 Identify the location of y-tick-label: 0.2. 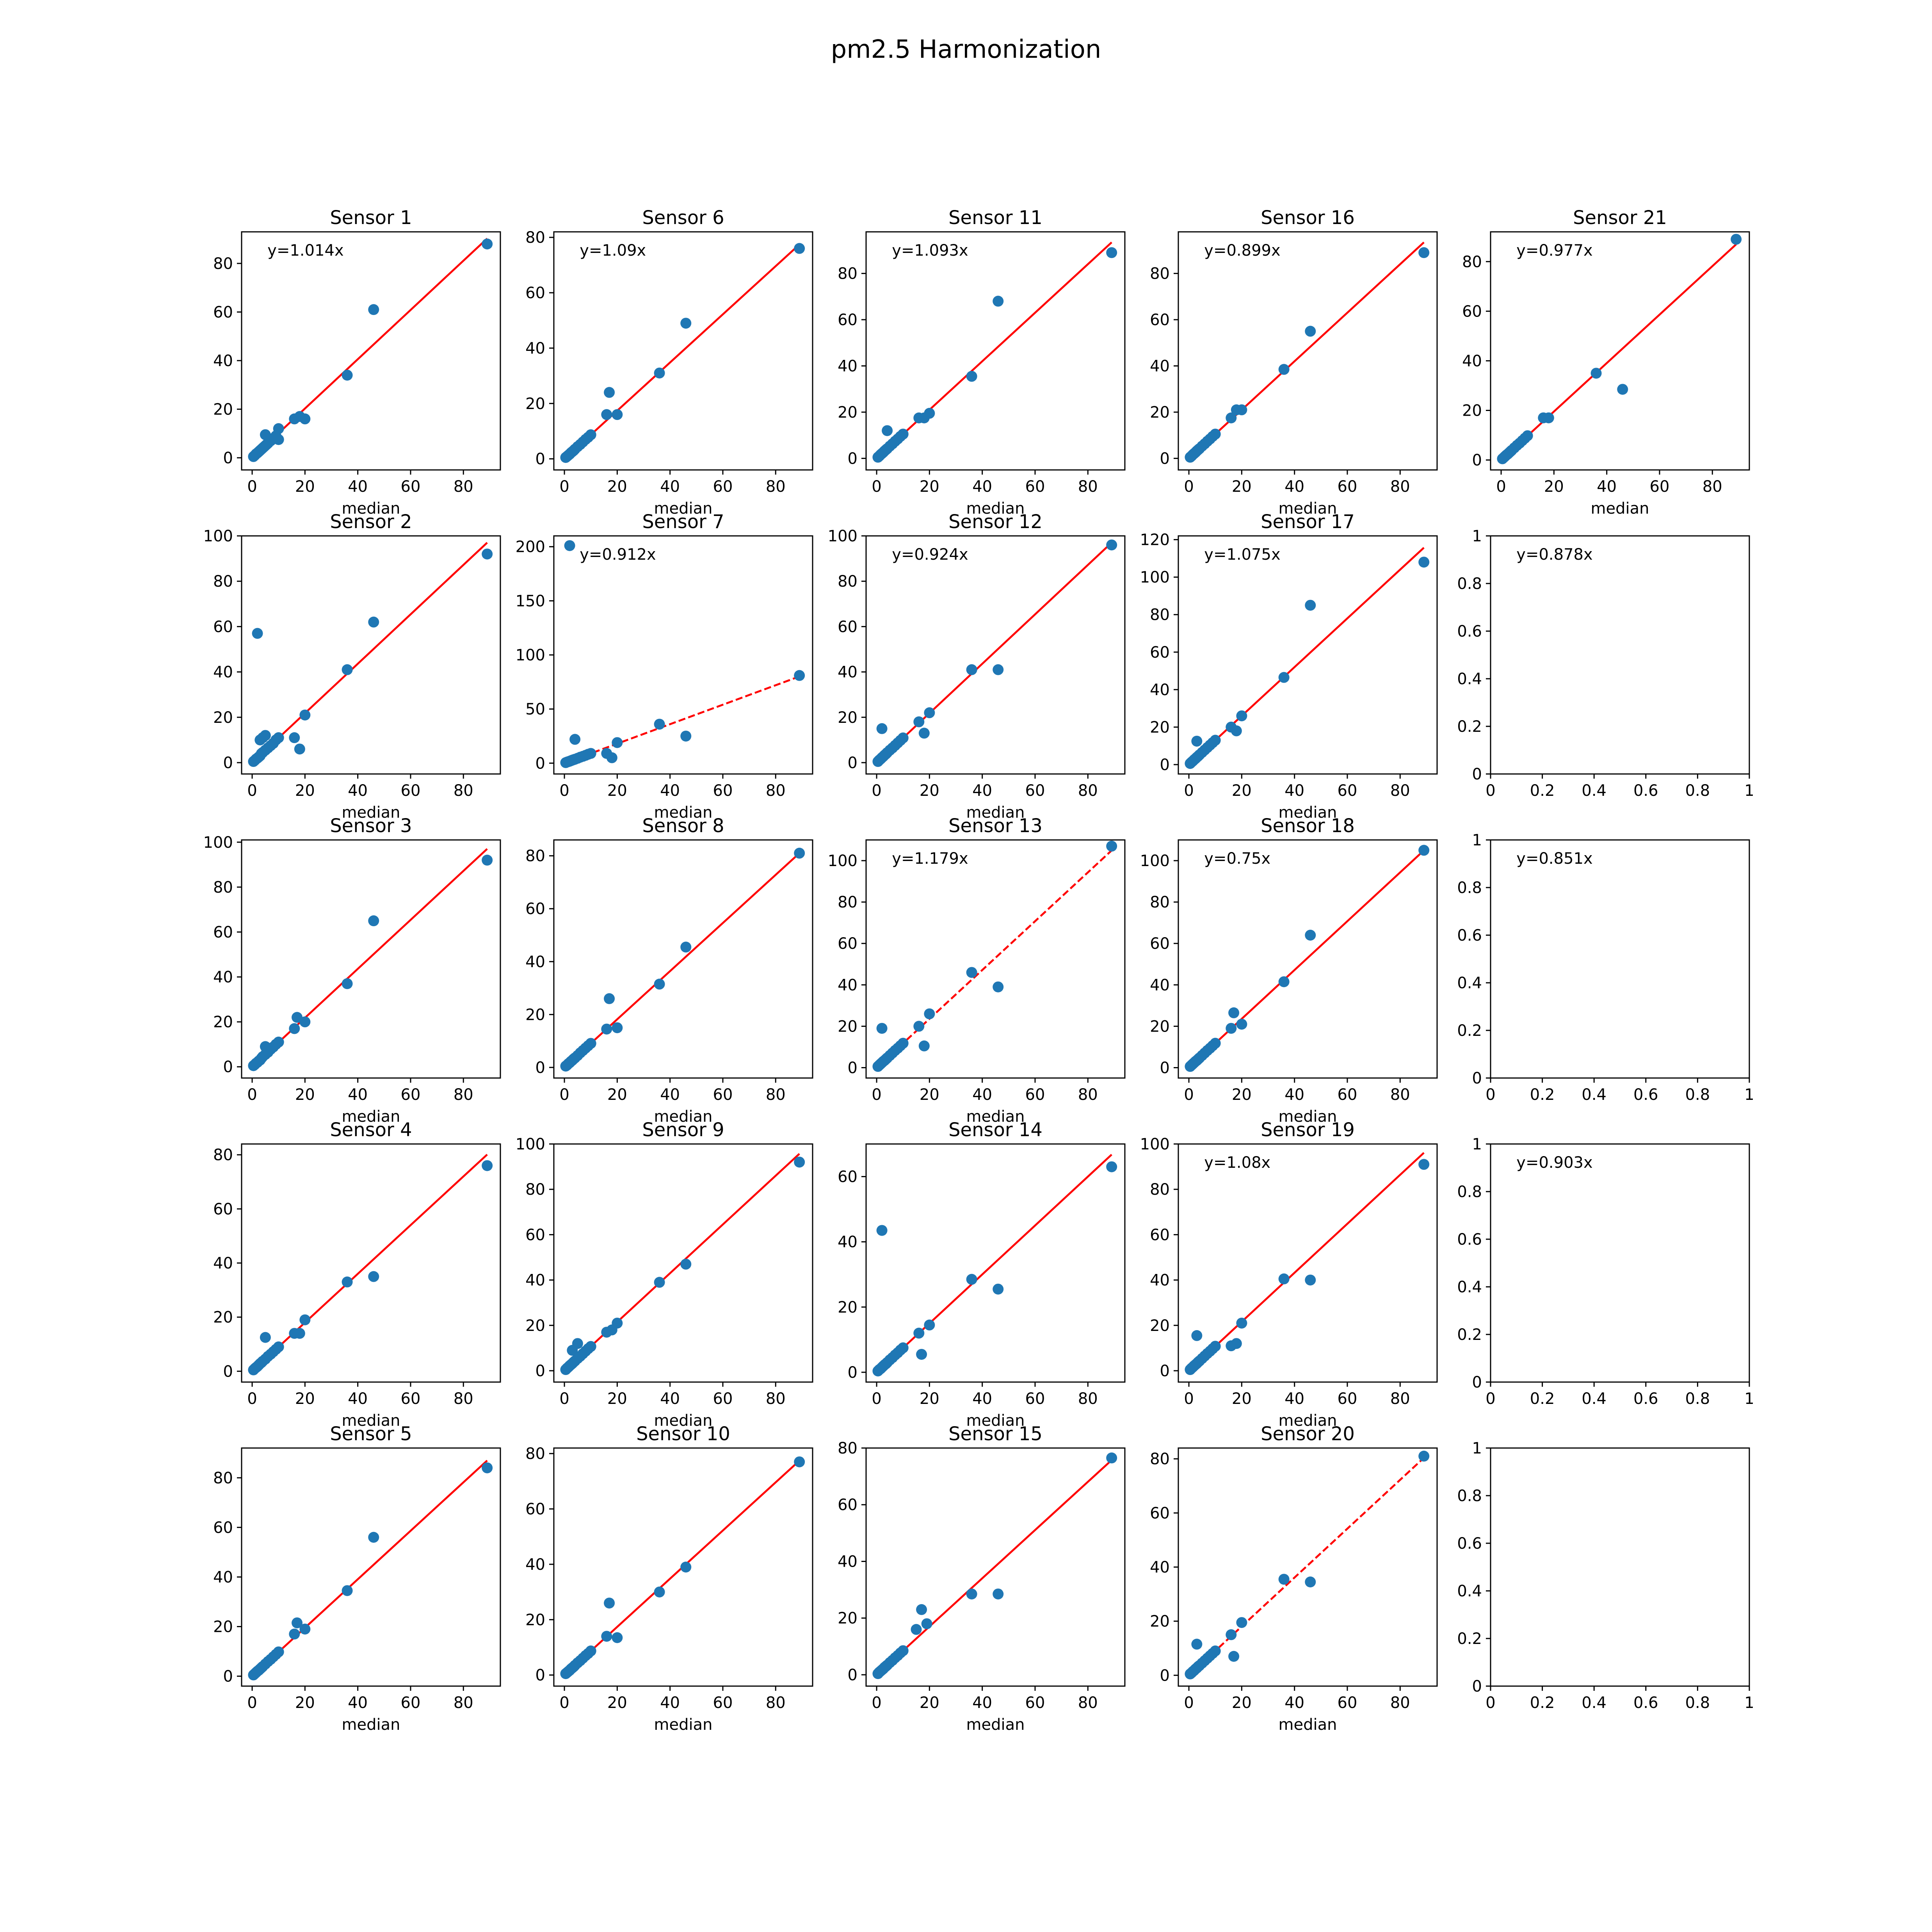
(1469, 1031).